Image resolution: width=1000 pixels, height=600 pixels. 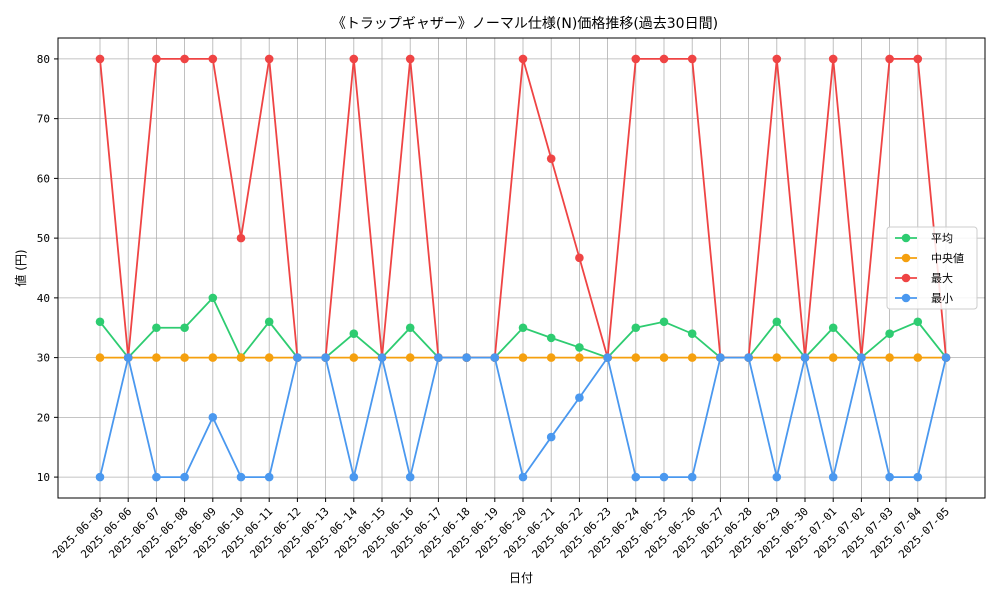 I want to click on x-axis-title: 日付, so click(x=521, y=578).